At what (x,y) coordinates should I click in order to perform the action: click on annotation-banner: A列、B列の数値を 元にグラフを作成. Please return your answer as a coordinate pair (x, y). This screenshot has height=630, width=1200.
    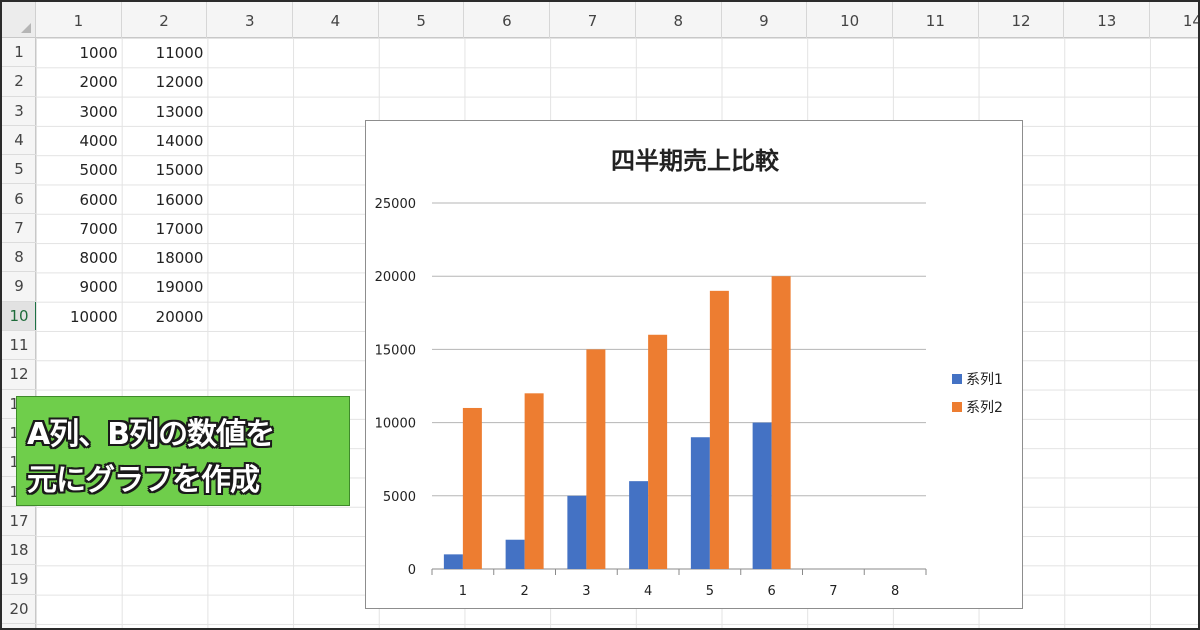
    Looking at the image, I should click on (183, 451).